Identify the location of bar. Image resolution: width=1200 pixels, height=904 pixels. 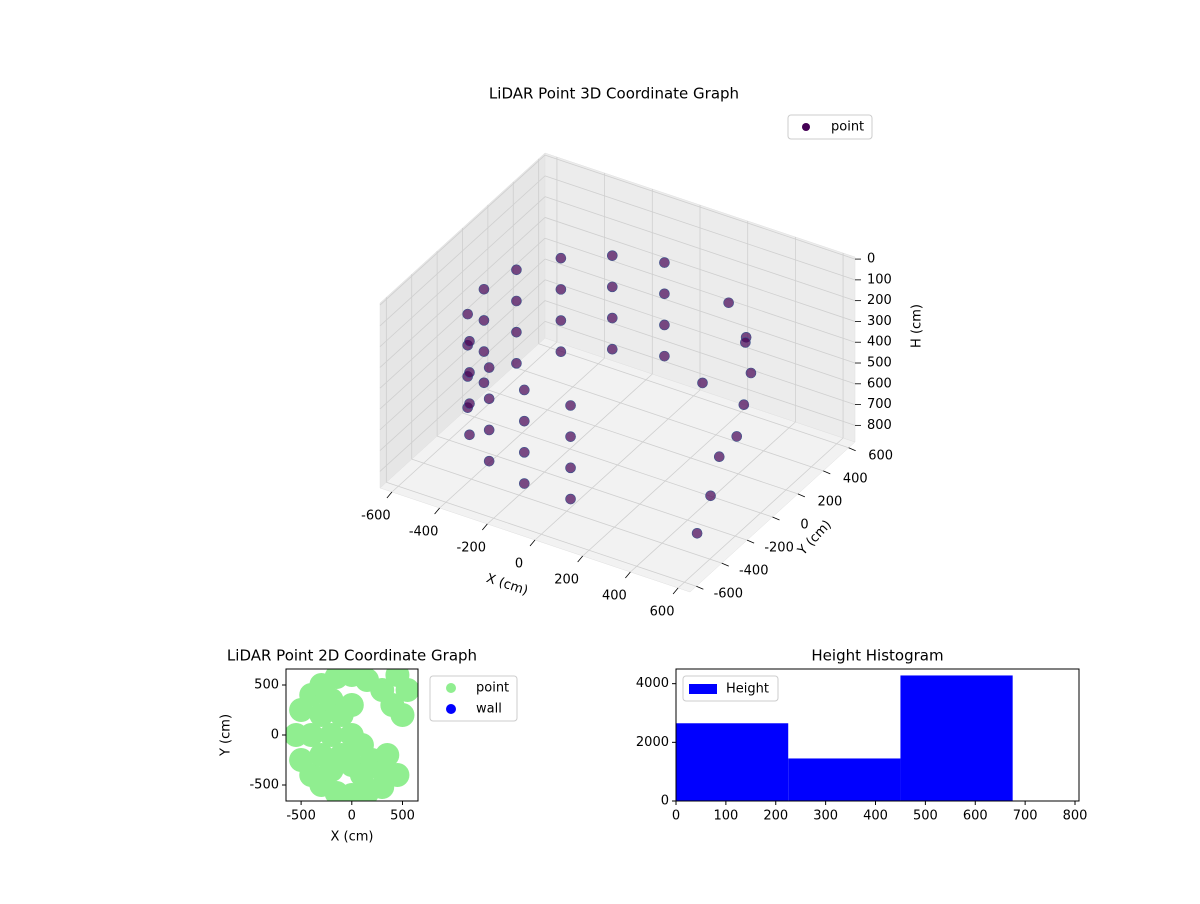
(732, 762).